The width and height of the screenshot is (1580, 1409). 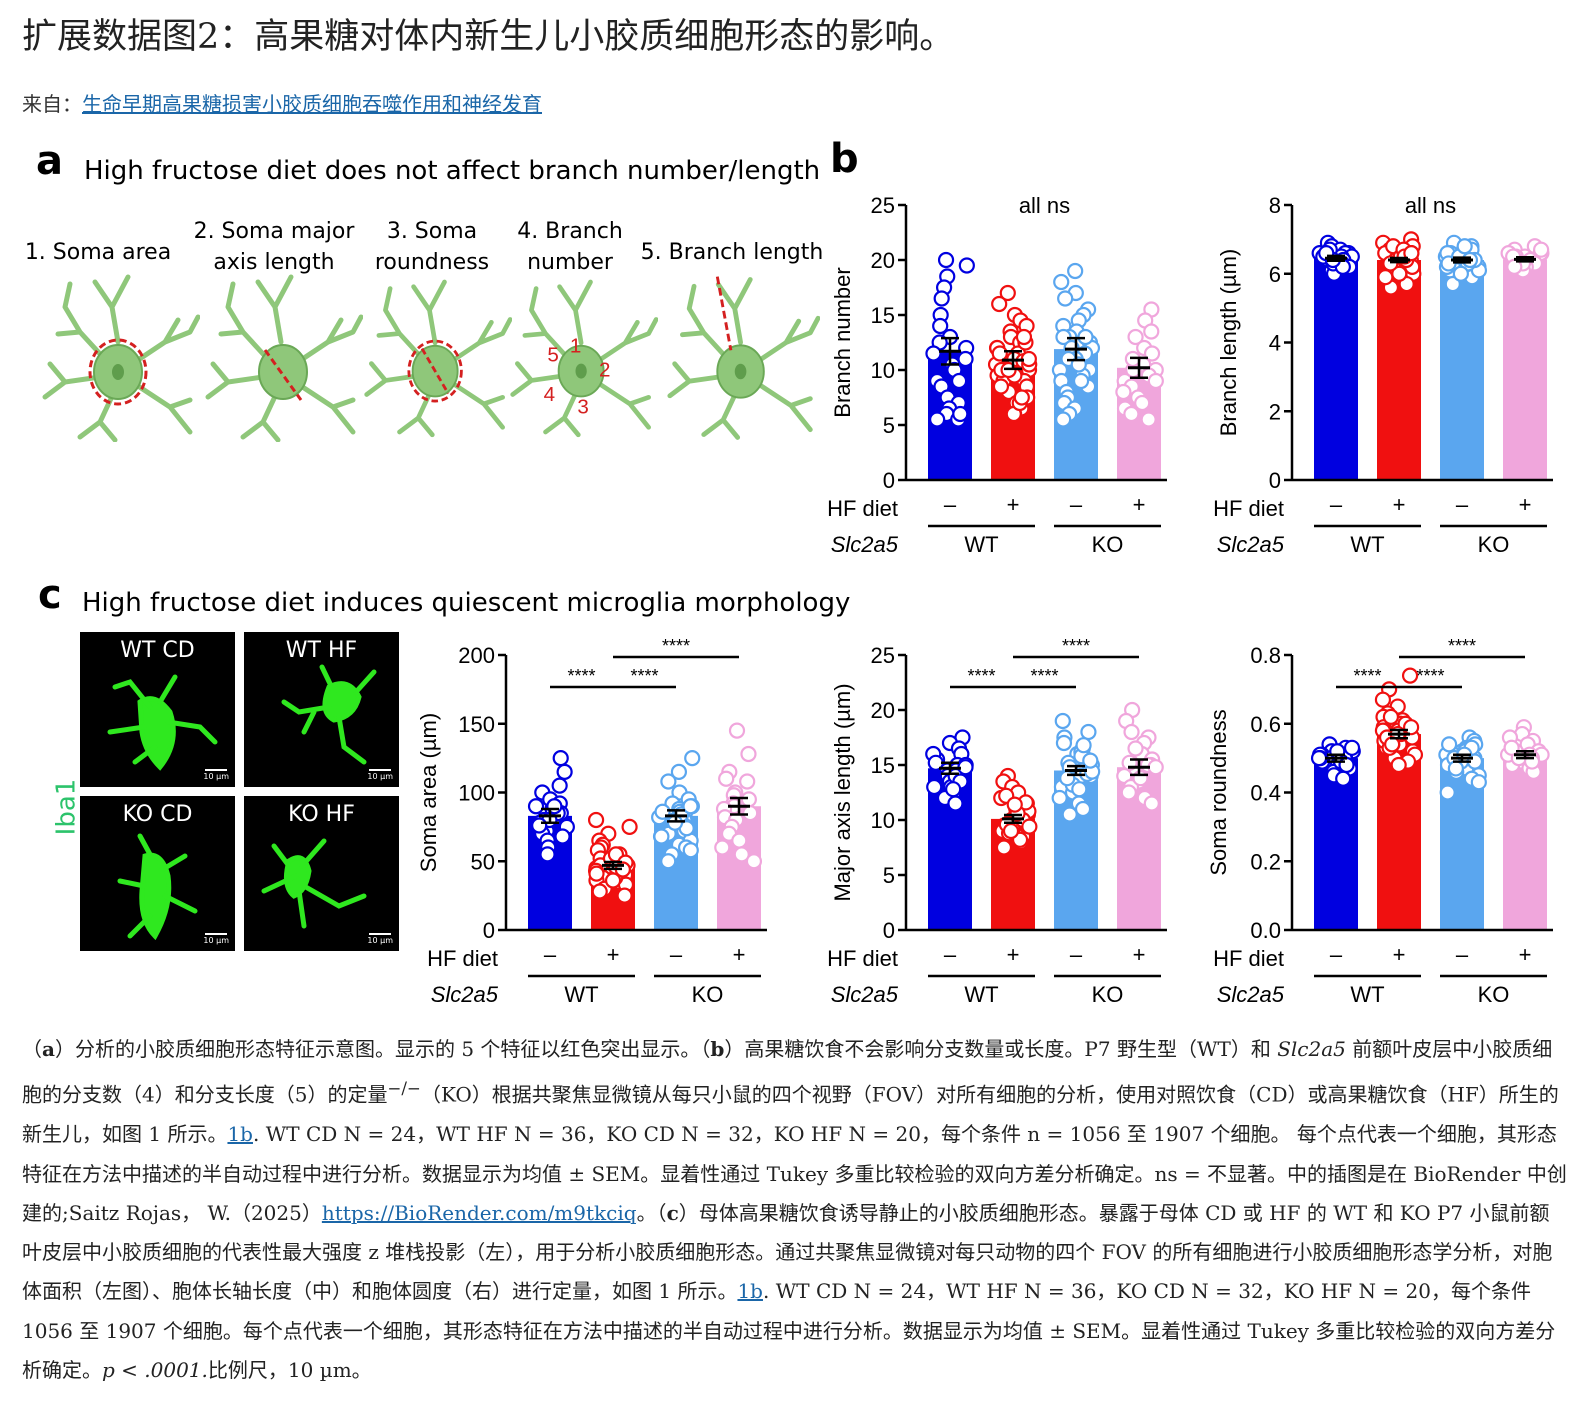 I want to click on feature-label-branch-length: 5. Branch length, so click(x=732, y=252).